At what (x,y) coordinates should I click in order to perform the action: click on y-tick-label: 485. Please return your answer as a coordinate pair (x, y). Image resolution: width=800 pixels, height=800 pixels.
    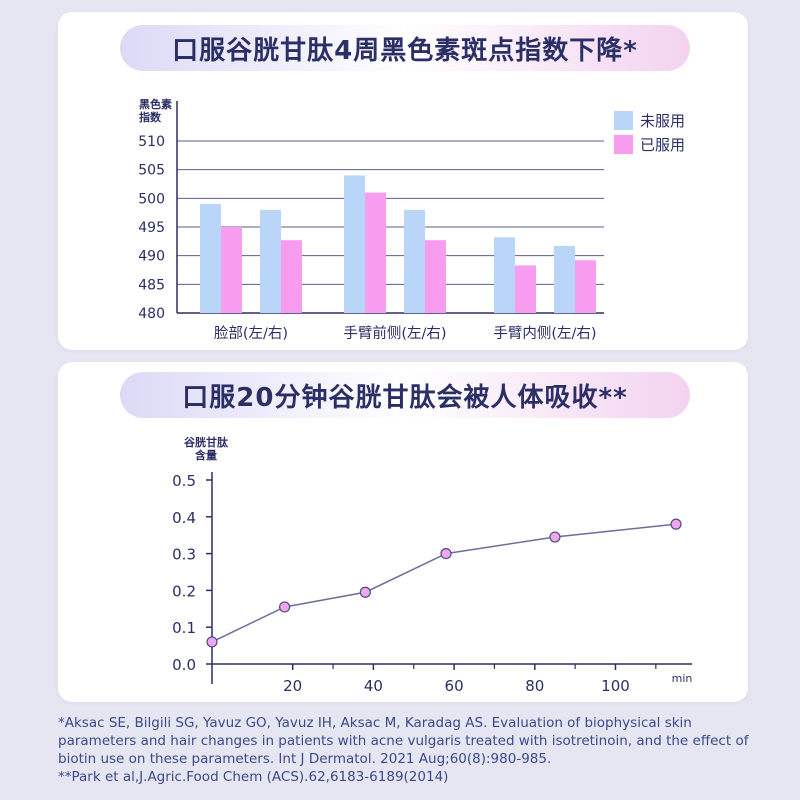
    Looking at the image, I should click on (151, 285).